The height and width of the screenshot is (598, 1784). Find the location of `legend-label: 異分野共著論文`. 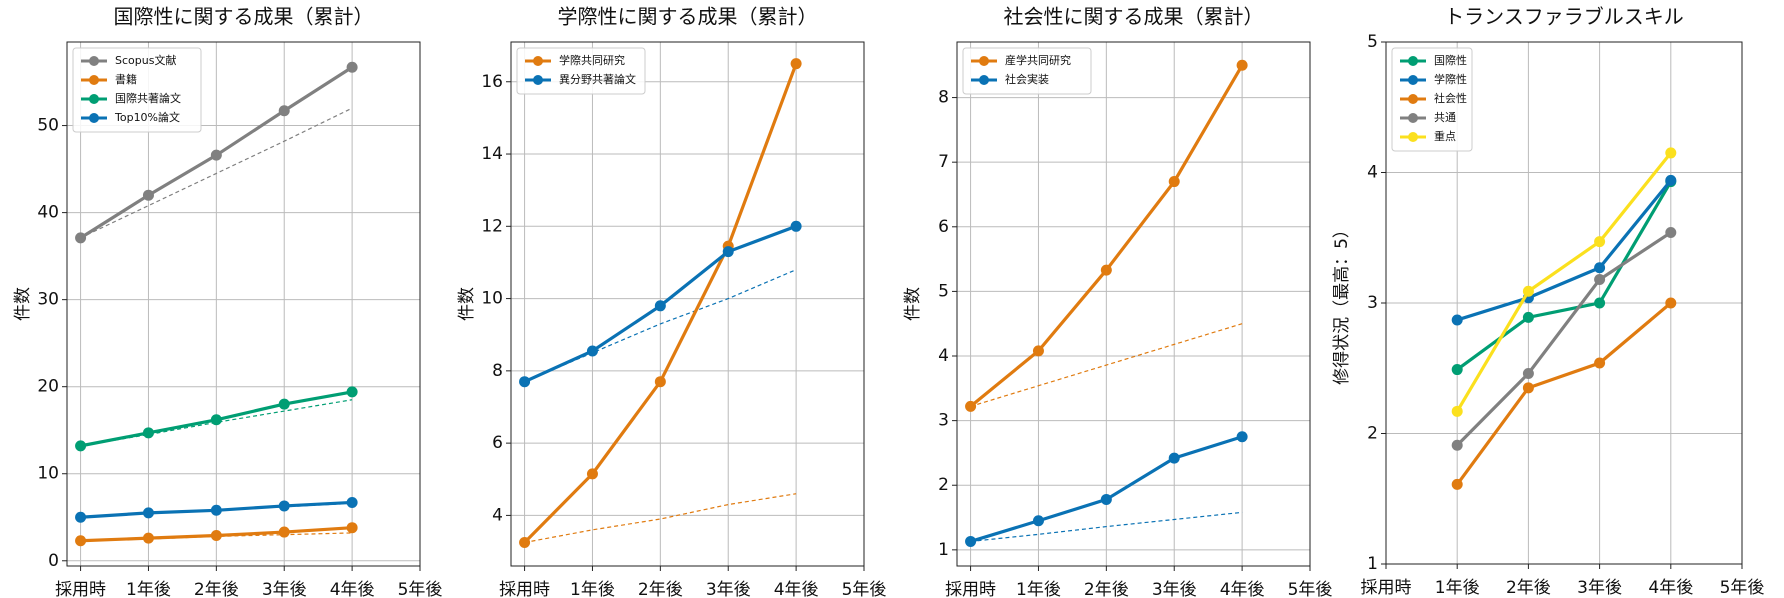

legend-label: 異分野共著論文 is located at coordinates (597, 79).